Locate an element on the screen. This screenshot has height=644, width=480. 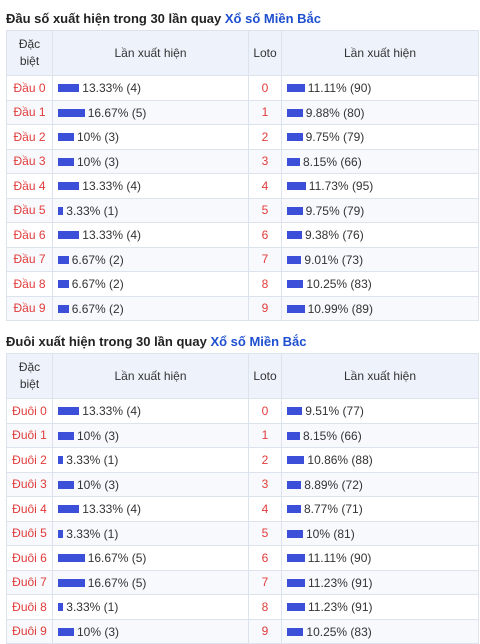
loto-count-cell: 9.75% (79) is located at coordinates (380, 210).